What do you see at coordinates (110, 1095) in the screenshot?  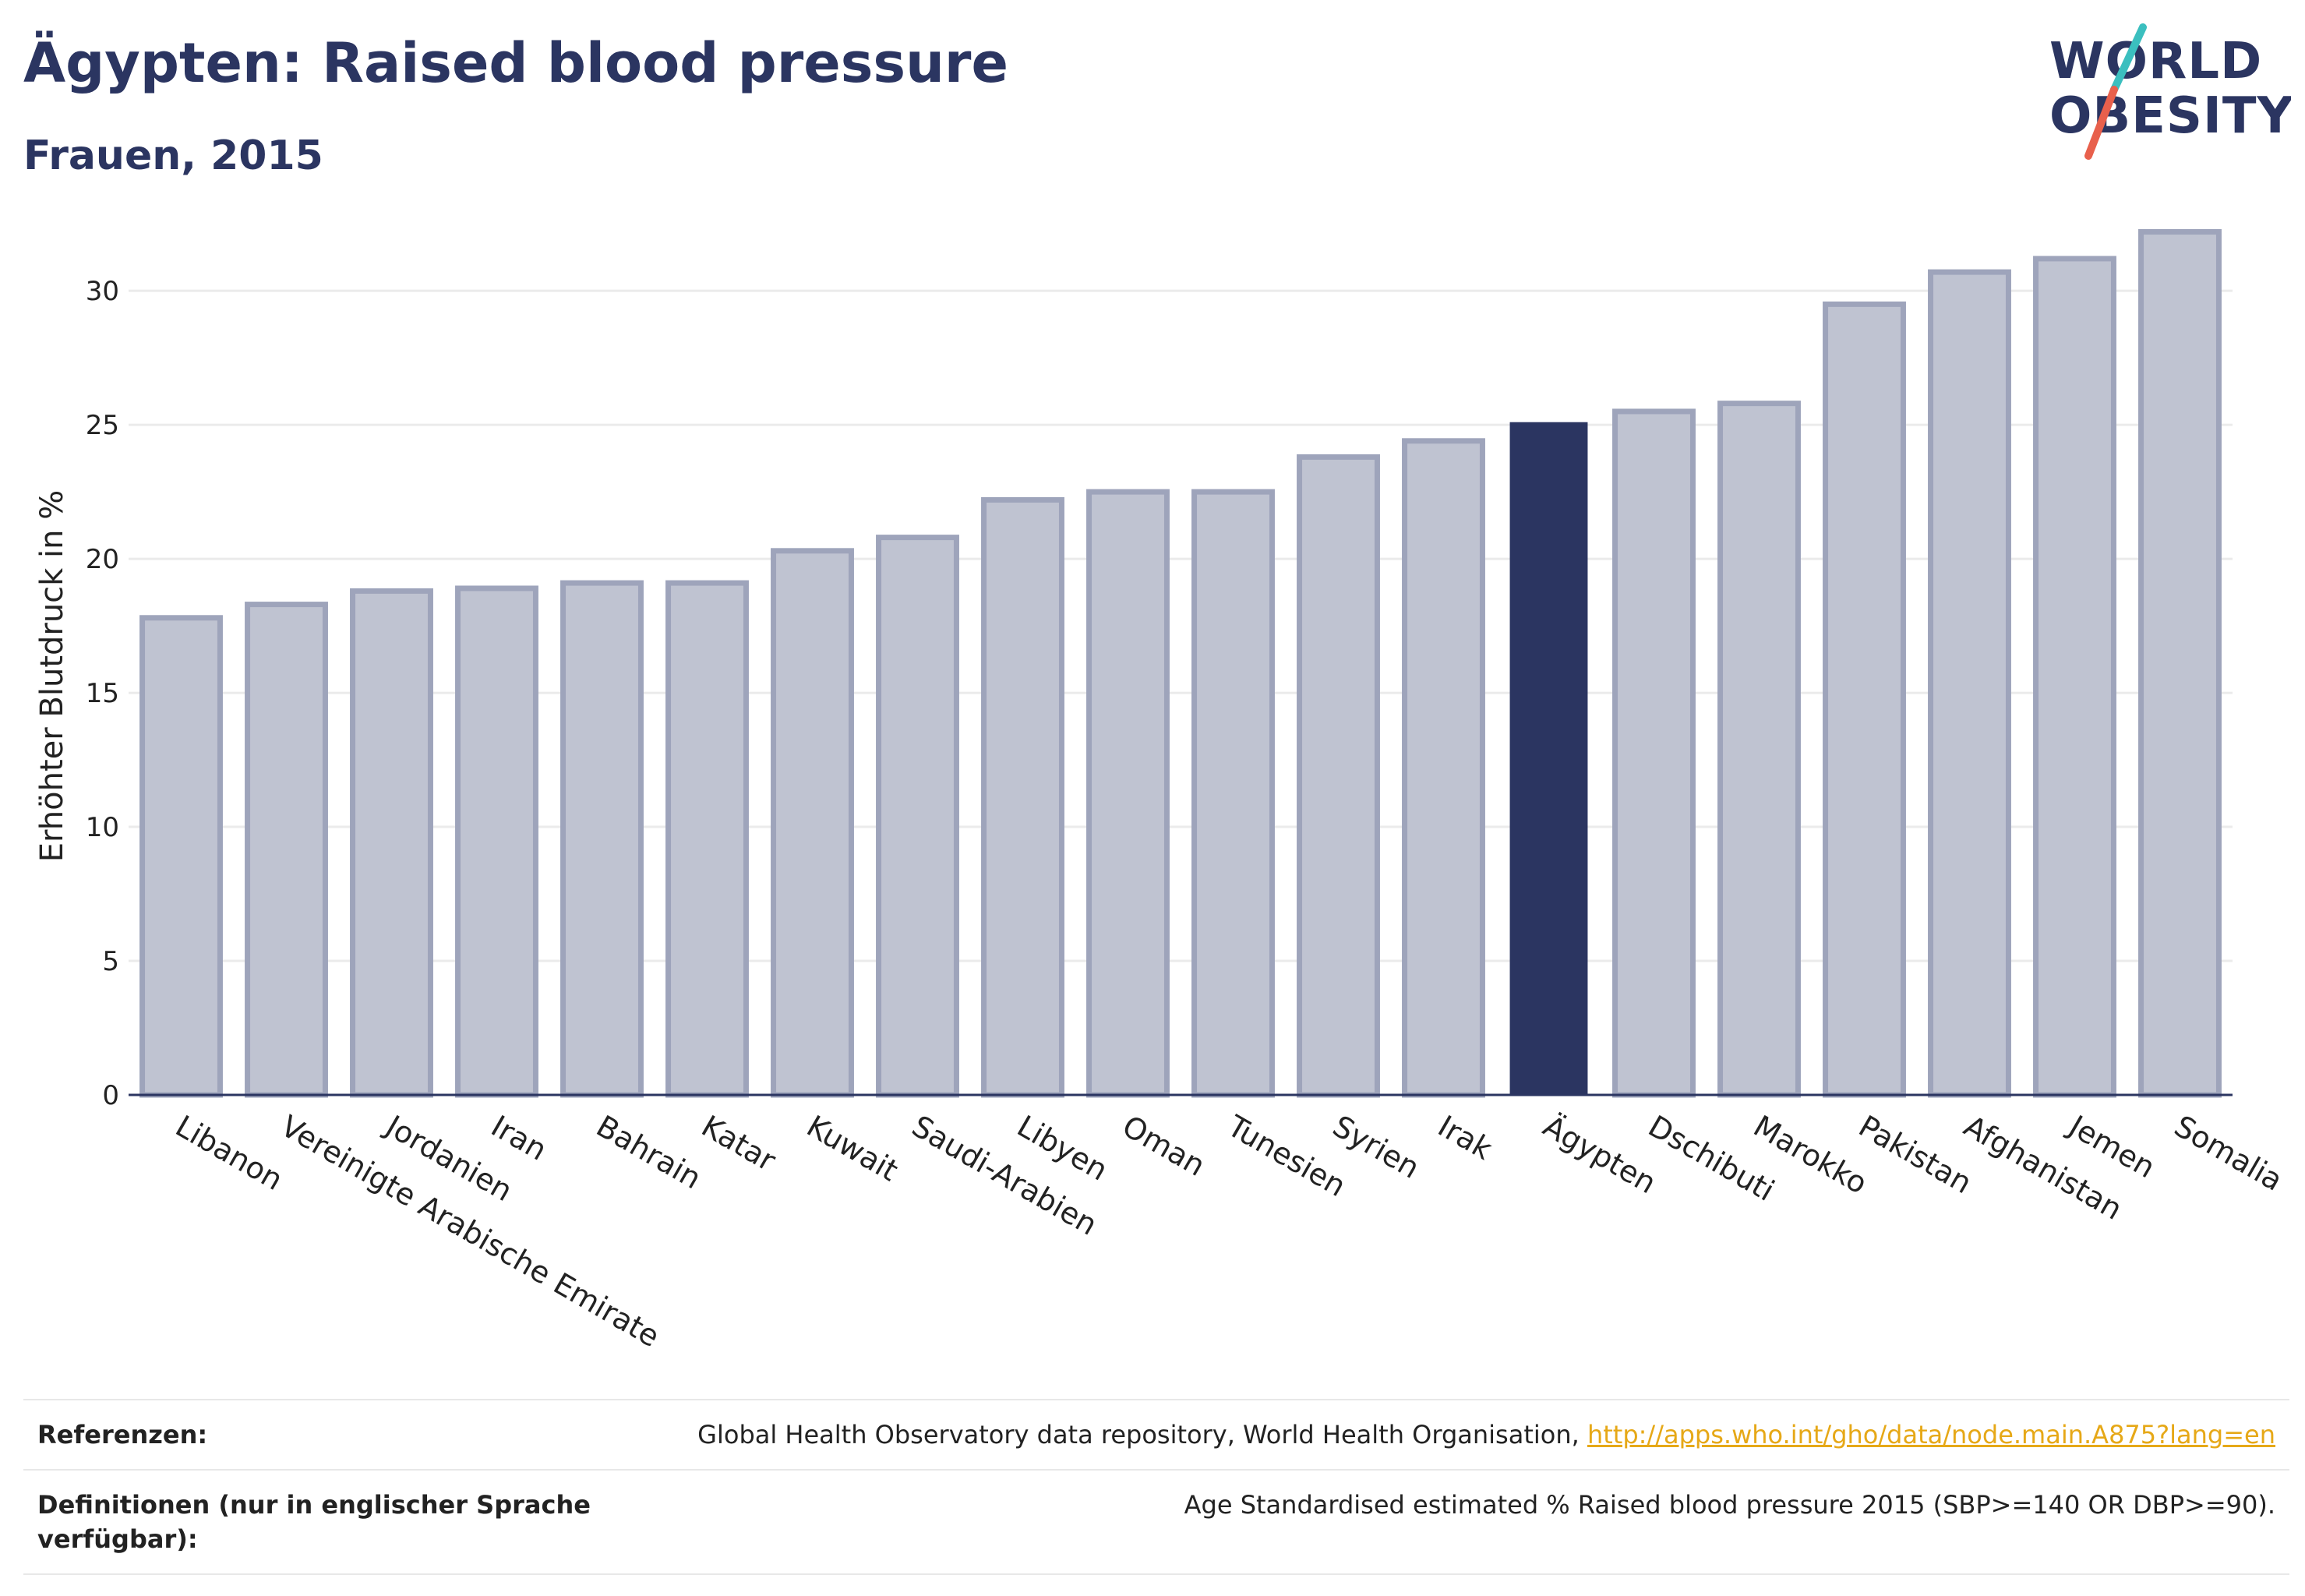 I see `y-tick-label: 0` at bounding box center [110, 1095].